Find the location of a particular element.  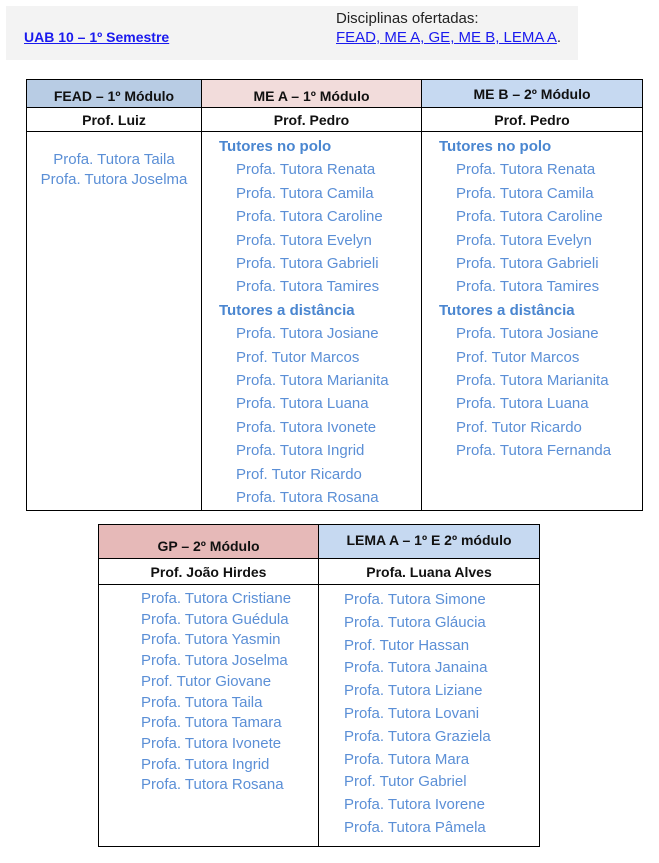

module-header: GP – 2º Módulo is located at coordinates (208, 541).